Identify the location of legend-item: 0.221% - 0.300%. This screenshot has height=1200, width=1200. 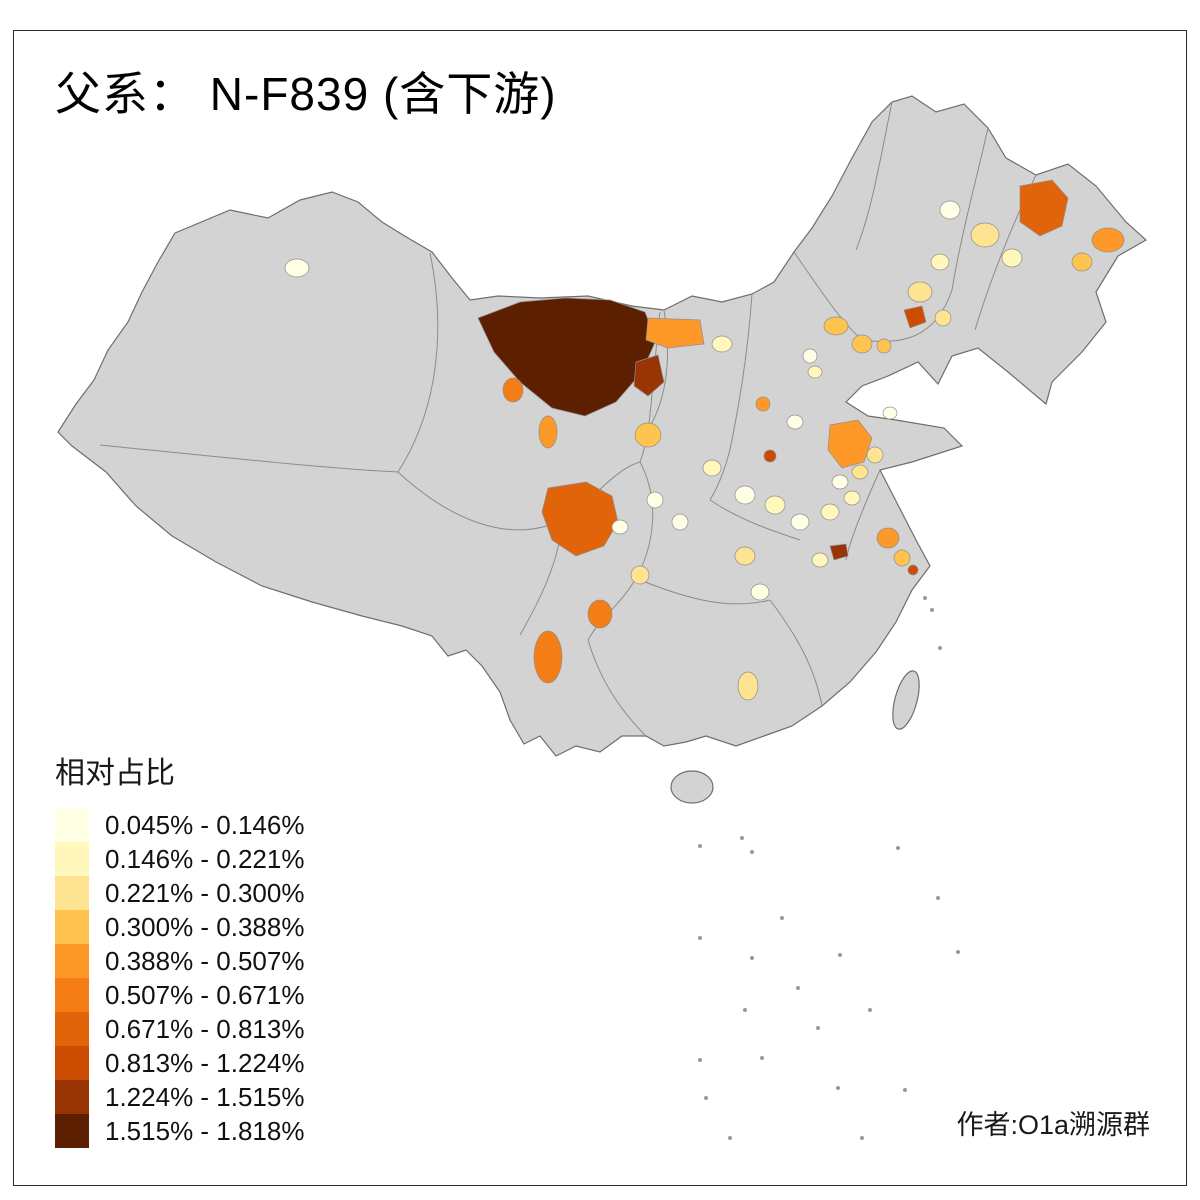
(179, 893).